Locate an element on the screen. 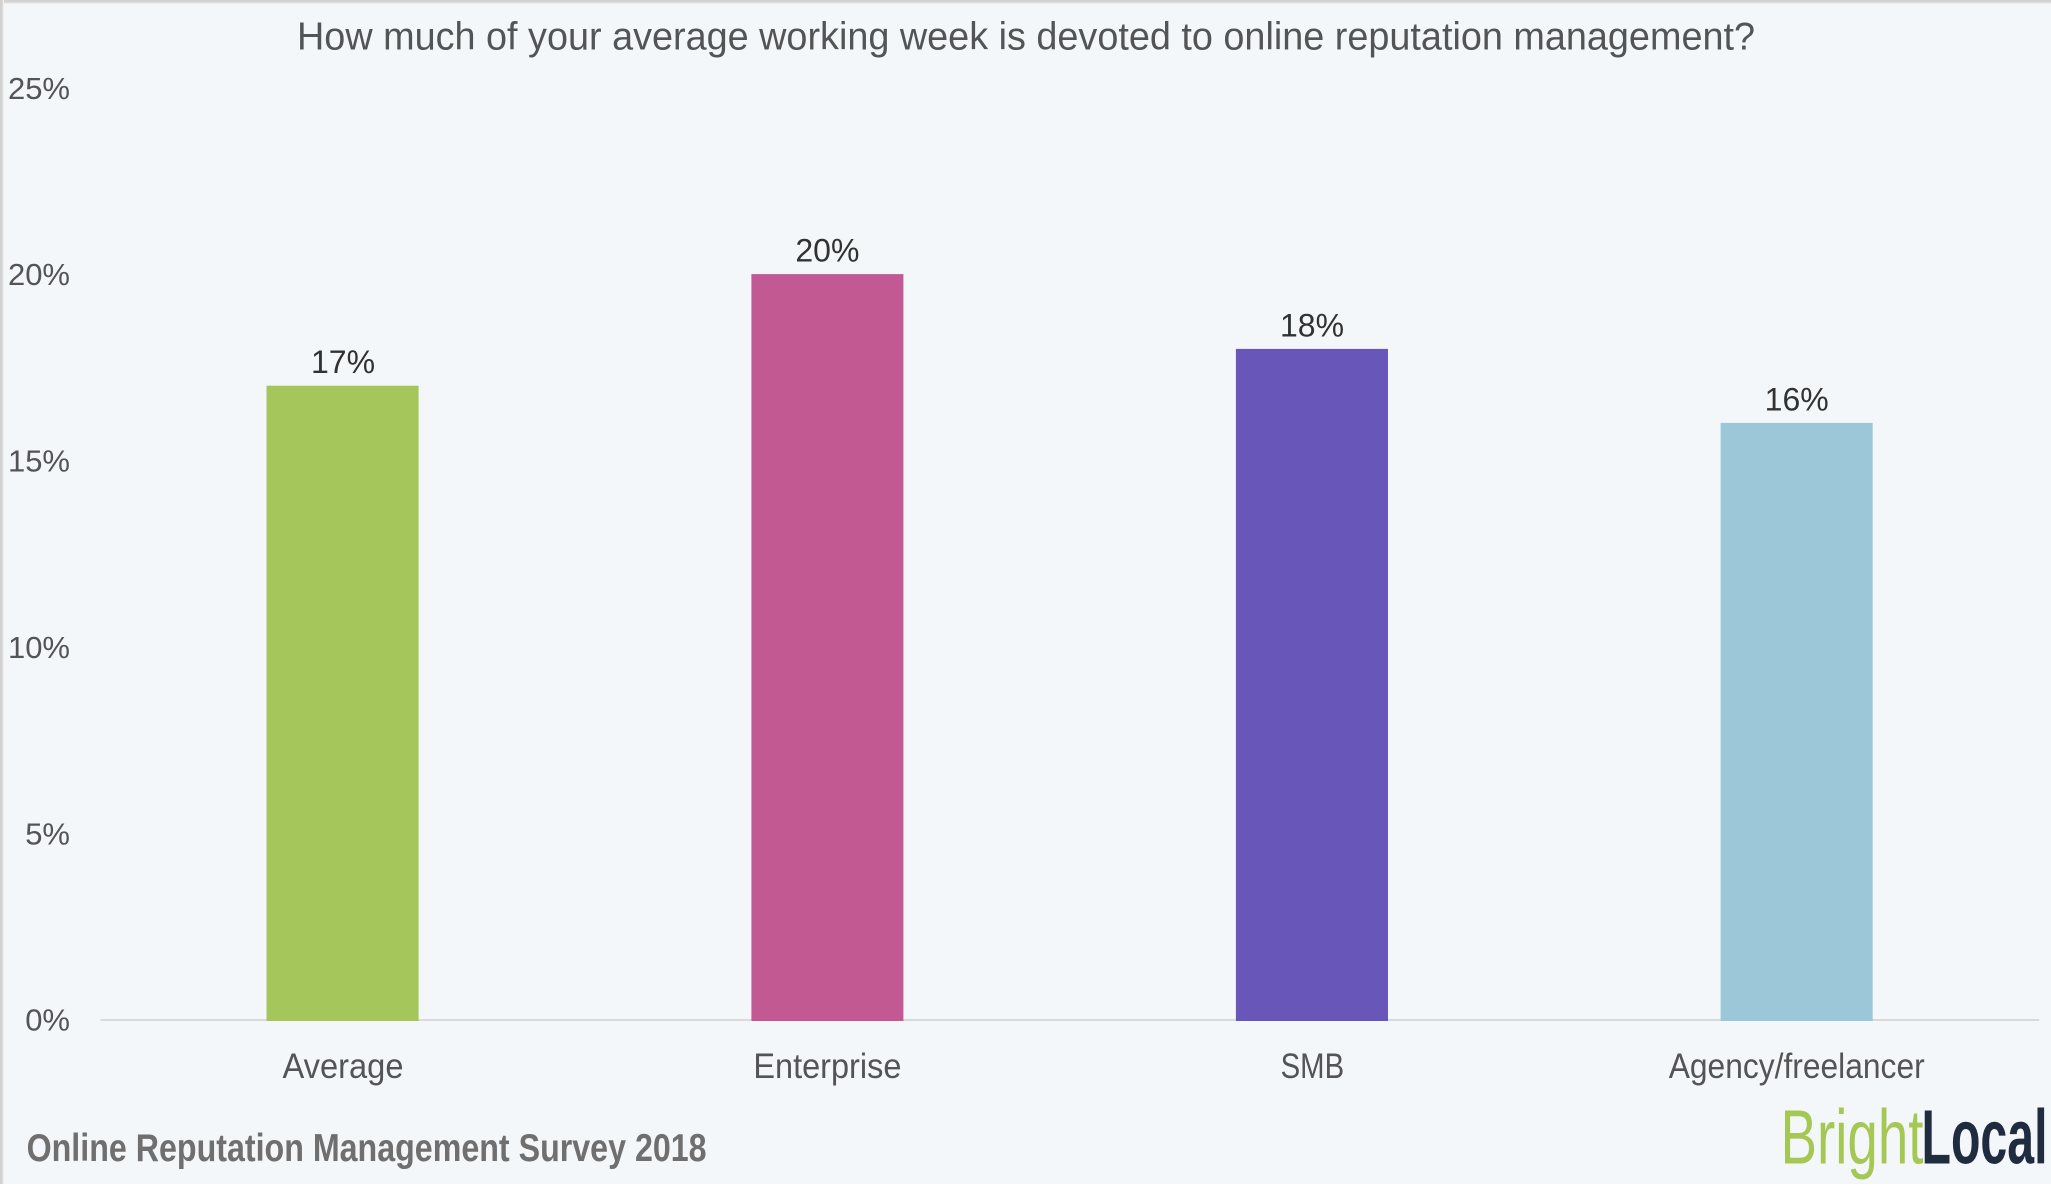  svg-text: SMB is located at coordinates (1313, 1066).